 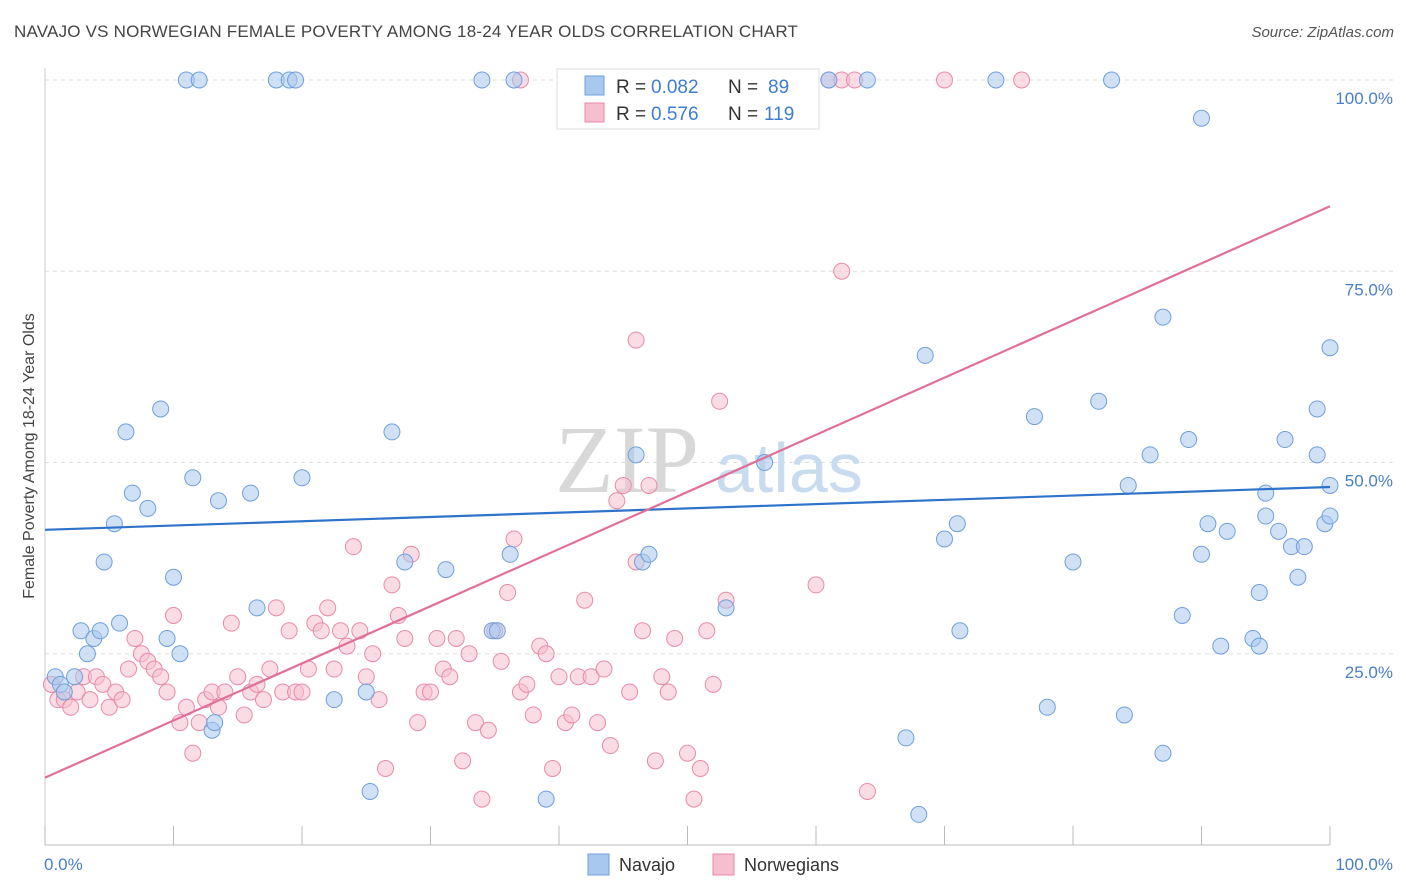 I want to click on watermark-atlas: atlas, so click(x=789, y=468).